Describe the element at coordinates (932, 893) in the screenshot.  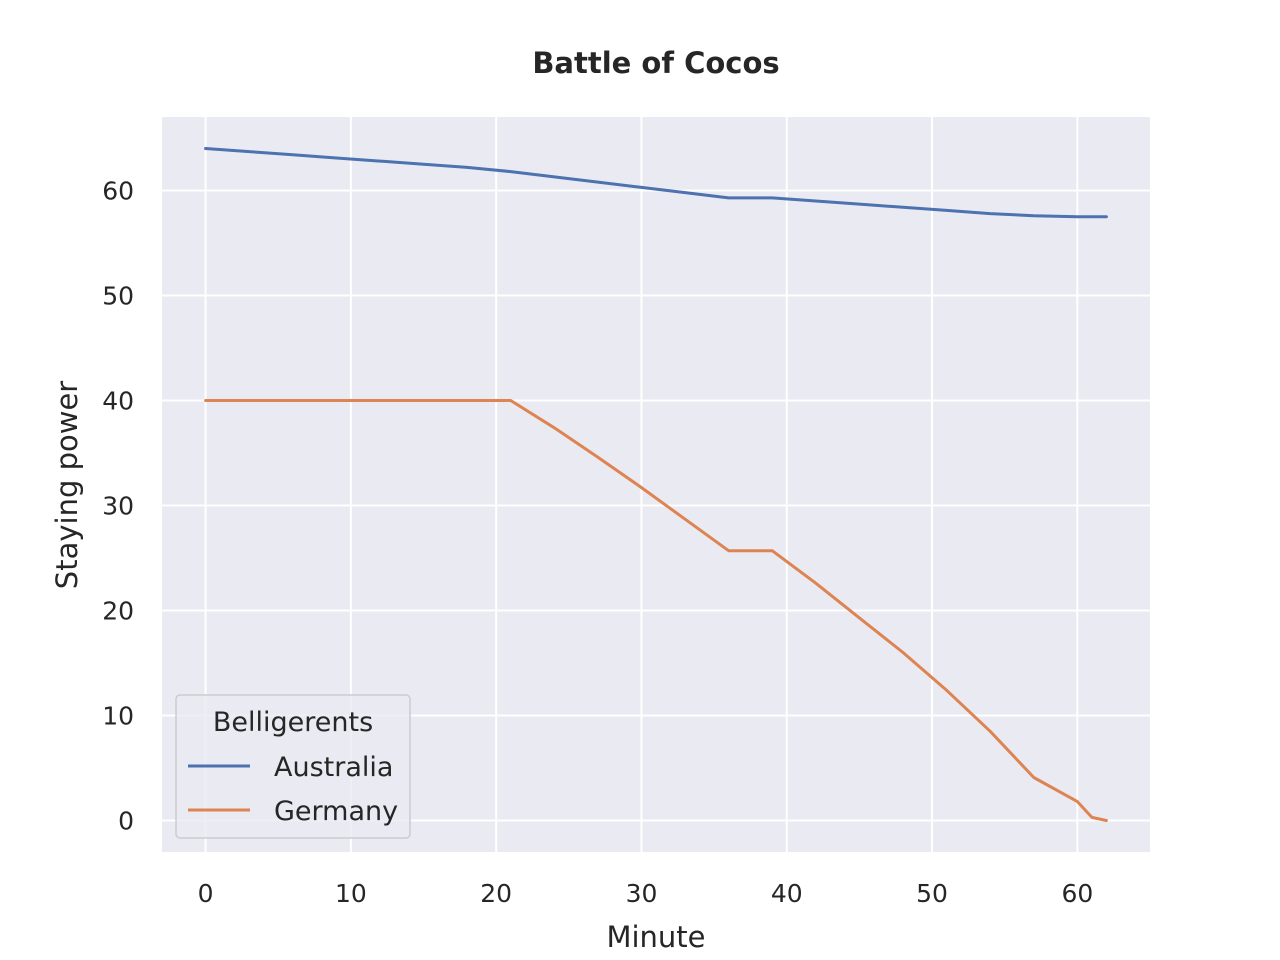
I see `x-tick-label: 50` at that location.